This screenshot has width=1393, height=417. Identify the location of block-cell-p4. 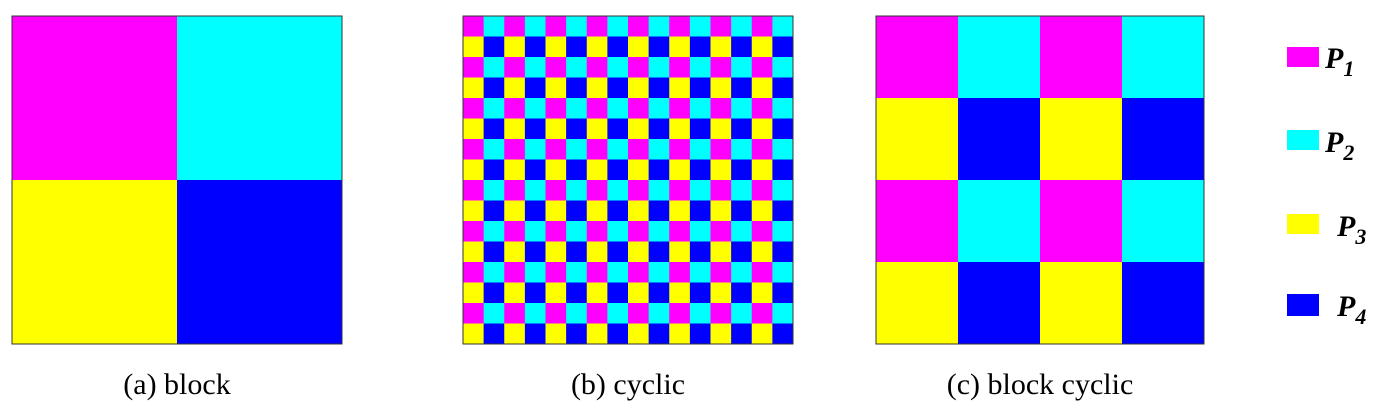
(260, 262).